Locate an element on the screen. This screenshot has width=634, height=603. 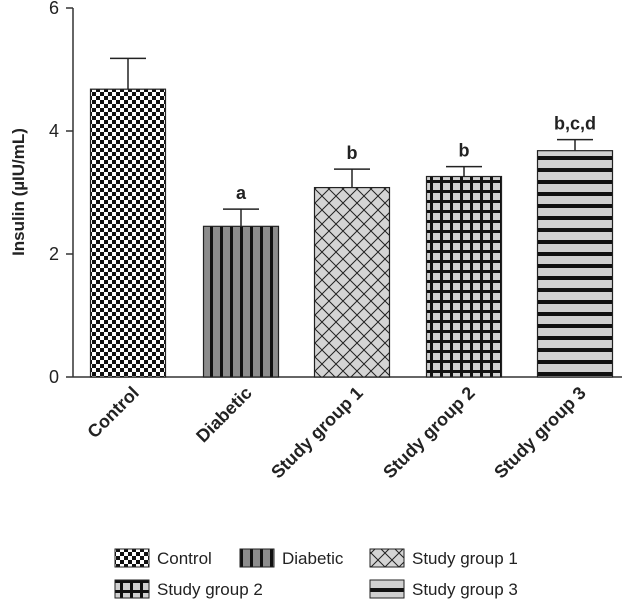
bar-control is located at coordinates (128, 233).